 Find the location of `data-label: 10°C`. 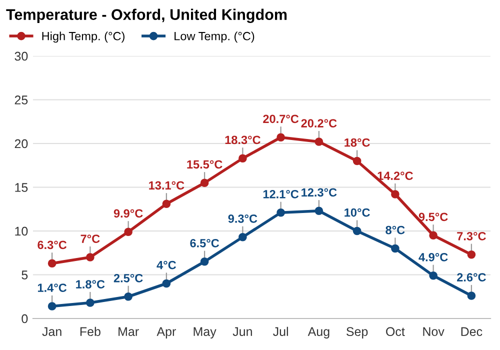

data-label: 10°C is located at coordinates (357, 212).